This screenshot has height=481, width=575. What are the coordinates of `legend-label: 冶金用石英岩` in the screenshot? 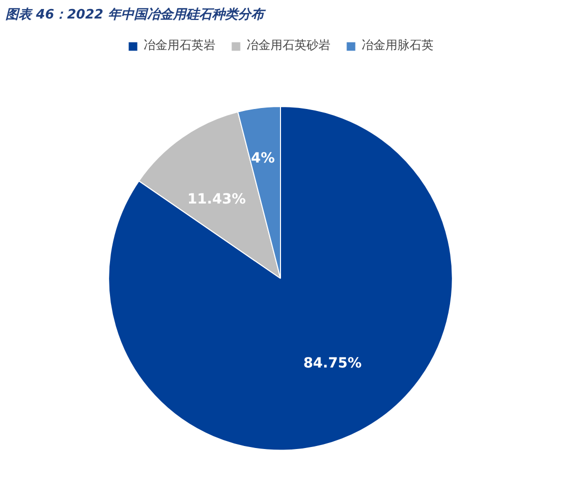 It's located at (180, 45).